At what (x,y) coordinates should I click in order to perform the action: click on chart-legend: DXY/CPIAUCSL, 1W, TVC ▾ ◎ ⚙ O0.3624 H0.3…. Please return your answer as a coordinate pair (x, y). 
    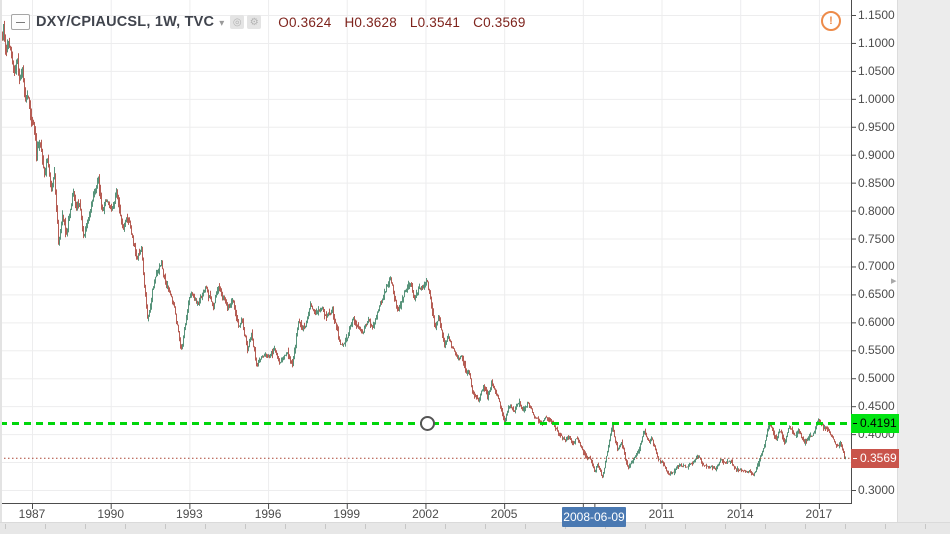
    Looking at the image, I should click on (268, 22).